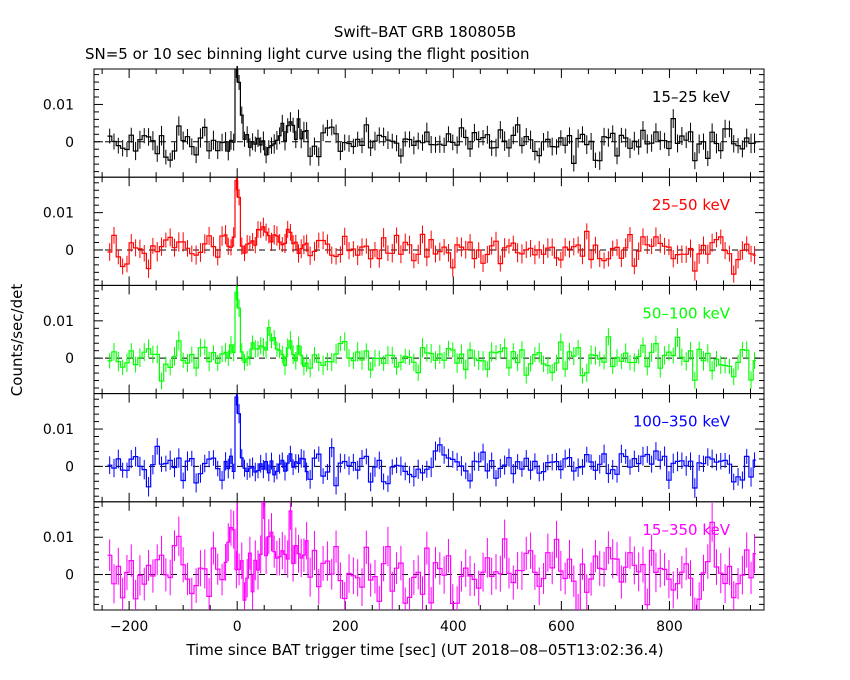 The image size is (850, 680). Describe the element at coordinates (561, 627) in the screenshot. I see `x-tick-label: 600` at that location.